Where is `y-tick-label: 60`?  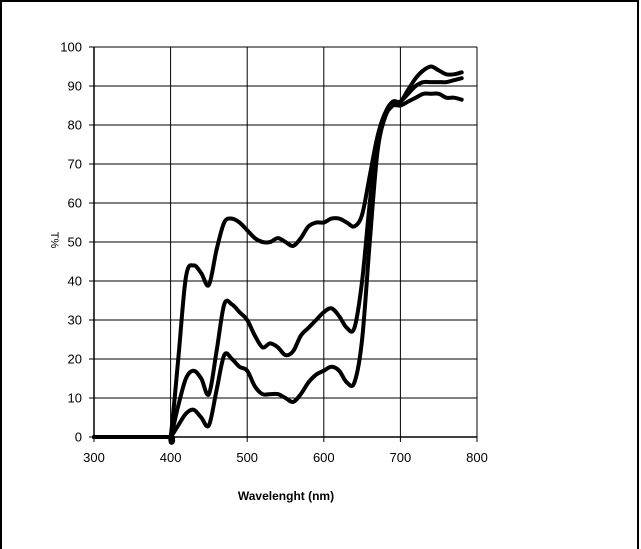 y-tick-label: 60 is located at coordinates (75, 203).